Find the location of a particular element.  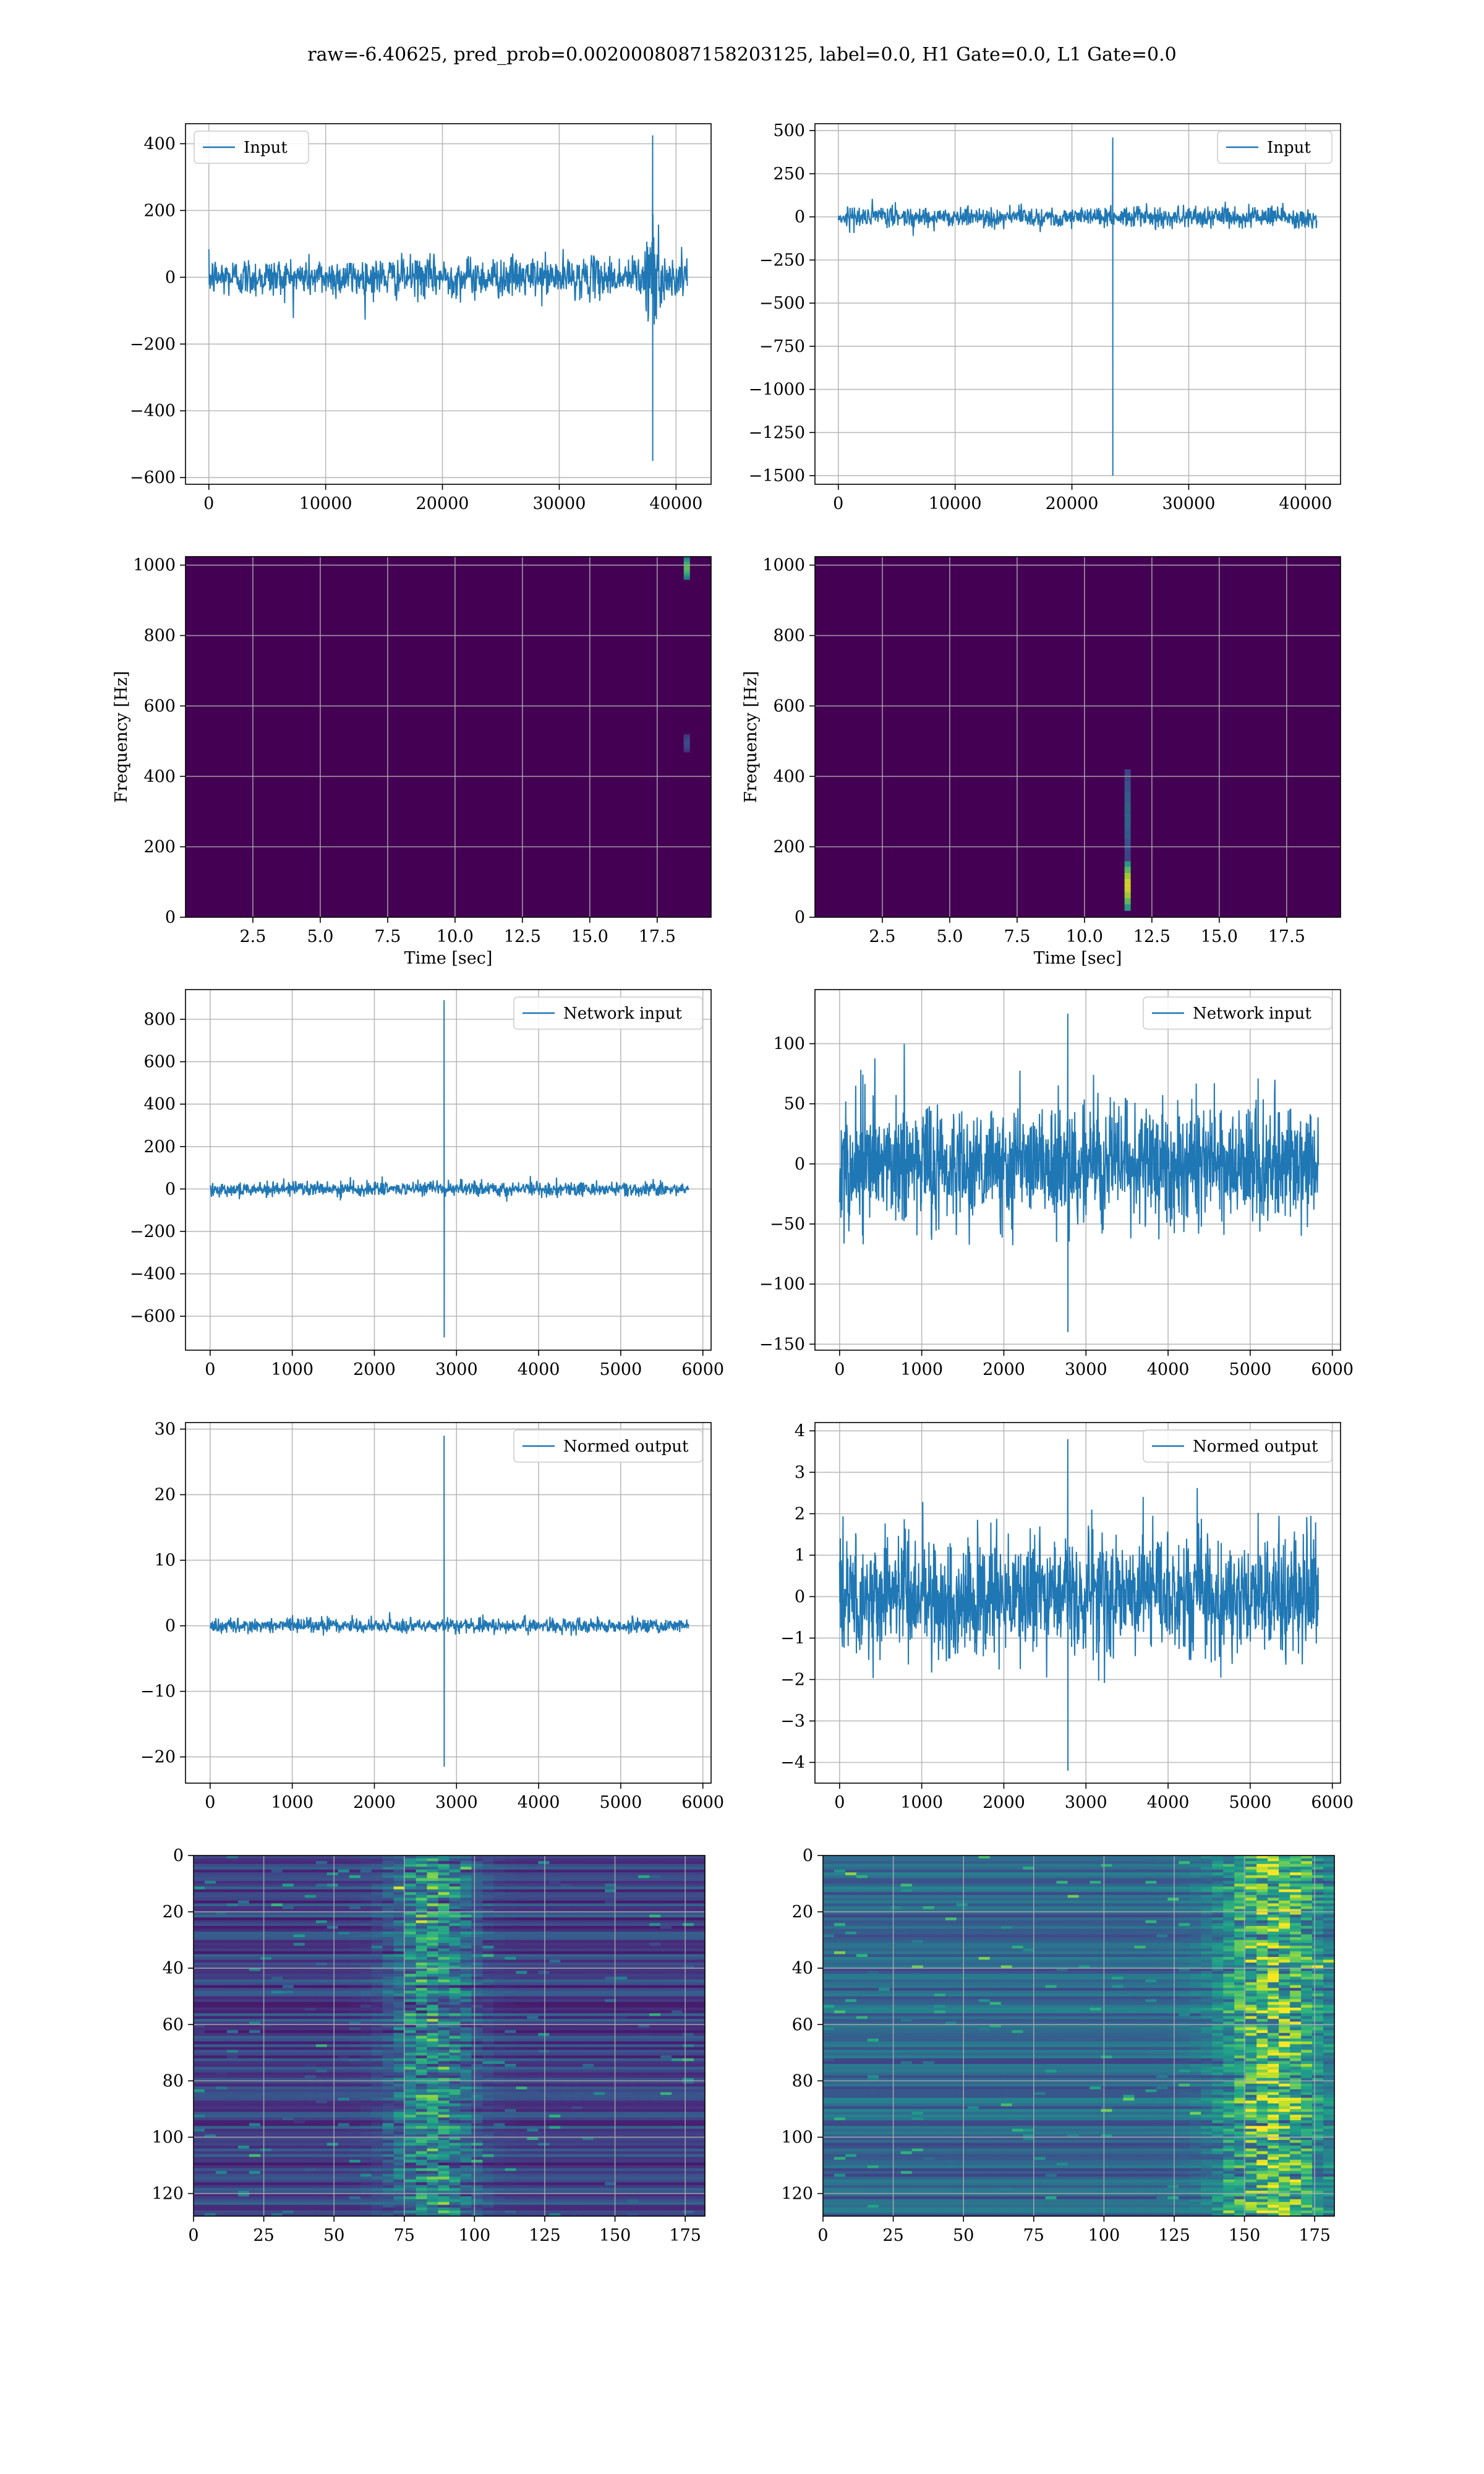

y-tick-label: −150 is located at coordinates (782, 1345).